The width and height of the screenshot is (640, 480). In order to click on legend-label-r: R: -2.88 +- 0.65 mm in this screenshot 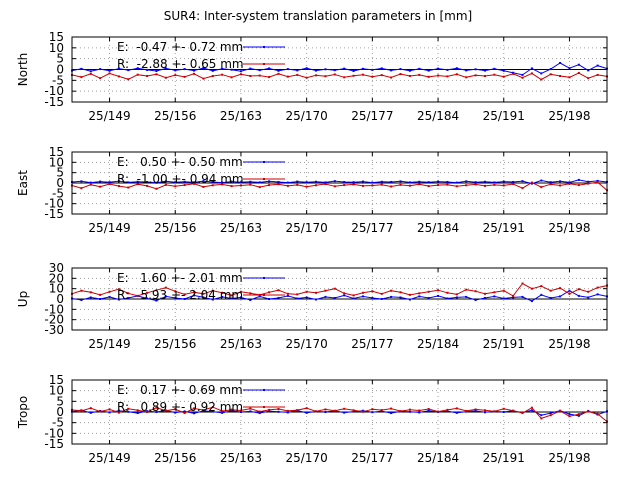, I will do `click(180, 64)`.